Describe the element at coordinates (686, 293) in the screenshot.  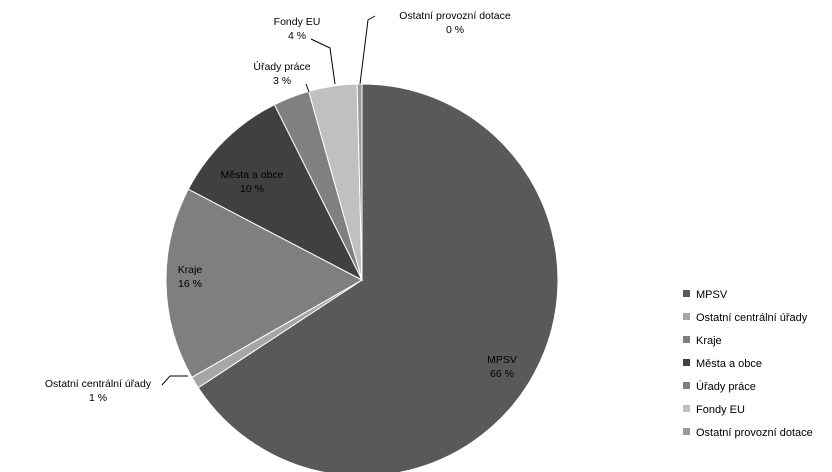
I see `legend-swatch-mpsv` at that location.